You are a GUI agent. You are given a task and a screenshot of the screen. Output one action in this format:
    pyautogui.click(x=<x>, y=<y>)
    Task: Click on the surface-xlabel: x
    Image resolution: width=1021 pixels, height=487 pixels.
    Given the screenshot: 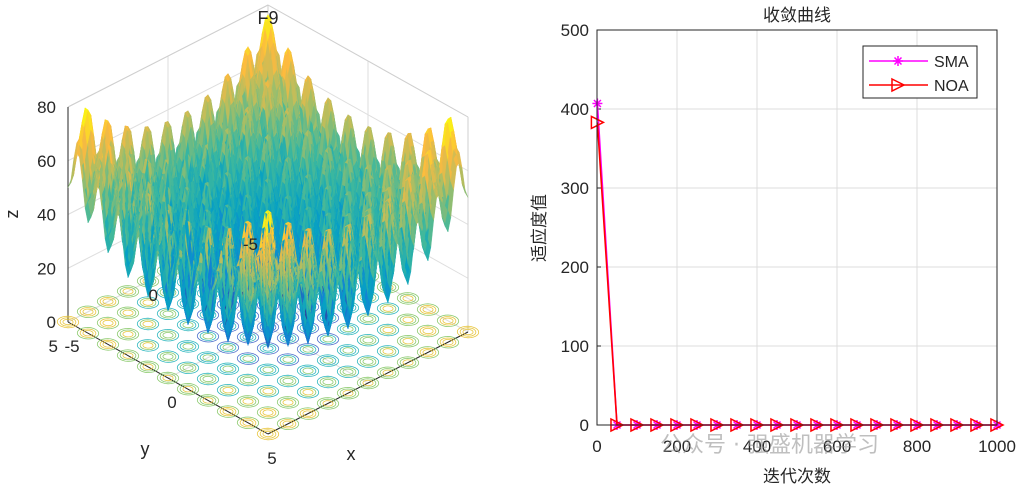 What is the action you would take?
    pyautogui.click(x=351, y=454)
    